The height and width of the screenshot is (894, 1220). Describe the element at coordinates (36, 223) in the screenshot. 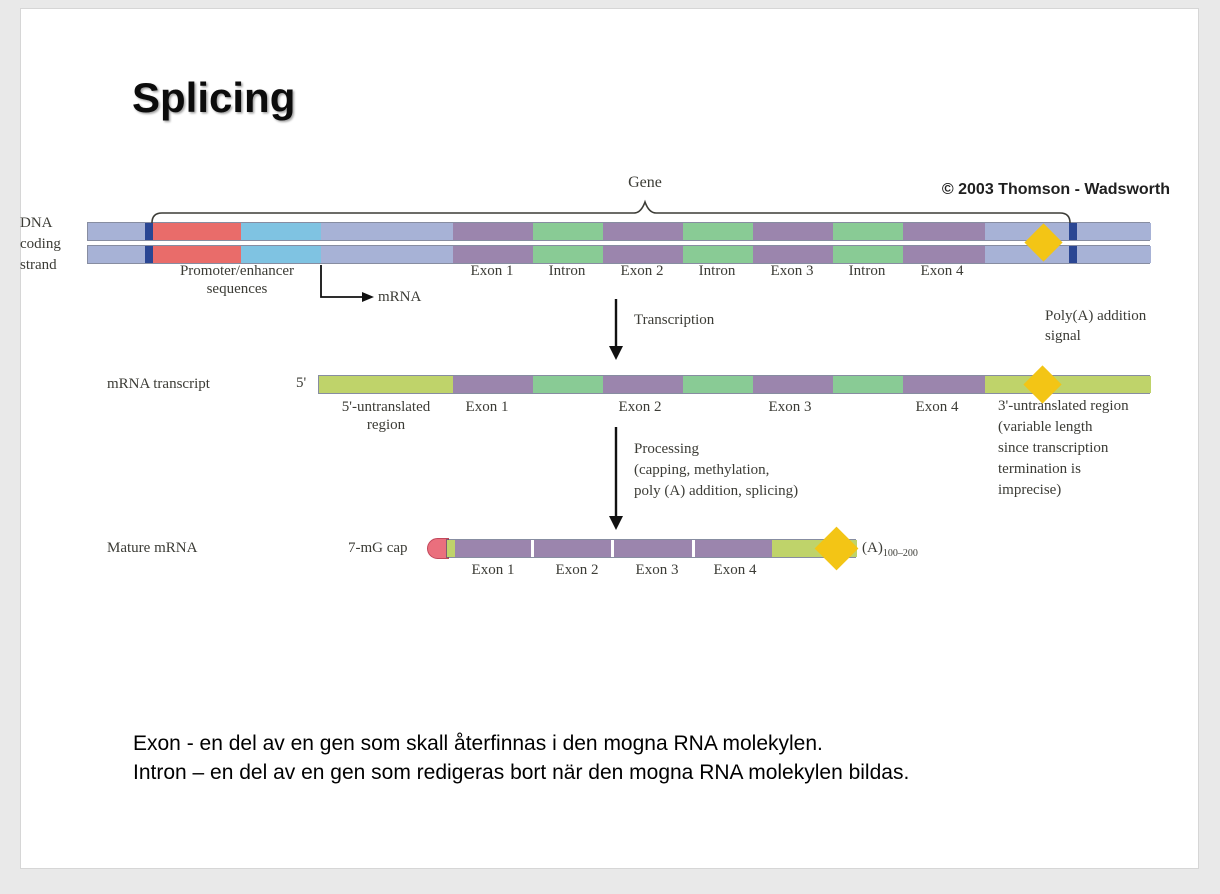

I see `dna-row-label-line1: DNA` at that location.